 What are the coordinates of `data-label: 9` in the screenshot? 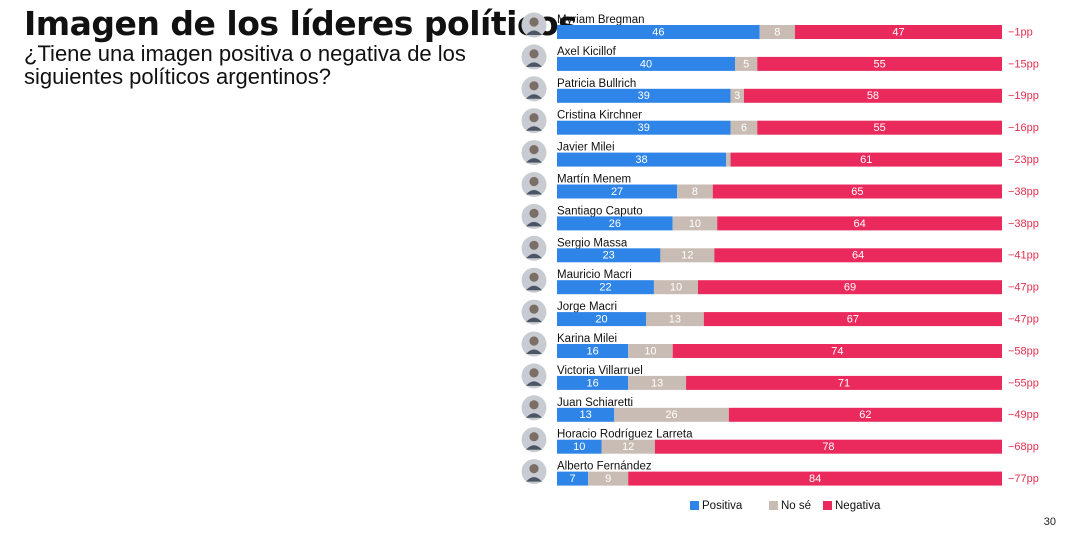 It's located at (608, 479).